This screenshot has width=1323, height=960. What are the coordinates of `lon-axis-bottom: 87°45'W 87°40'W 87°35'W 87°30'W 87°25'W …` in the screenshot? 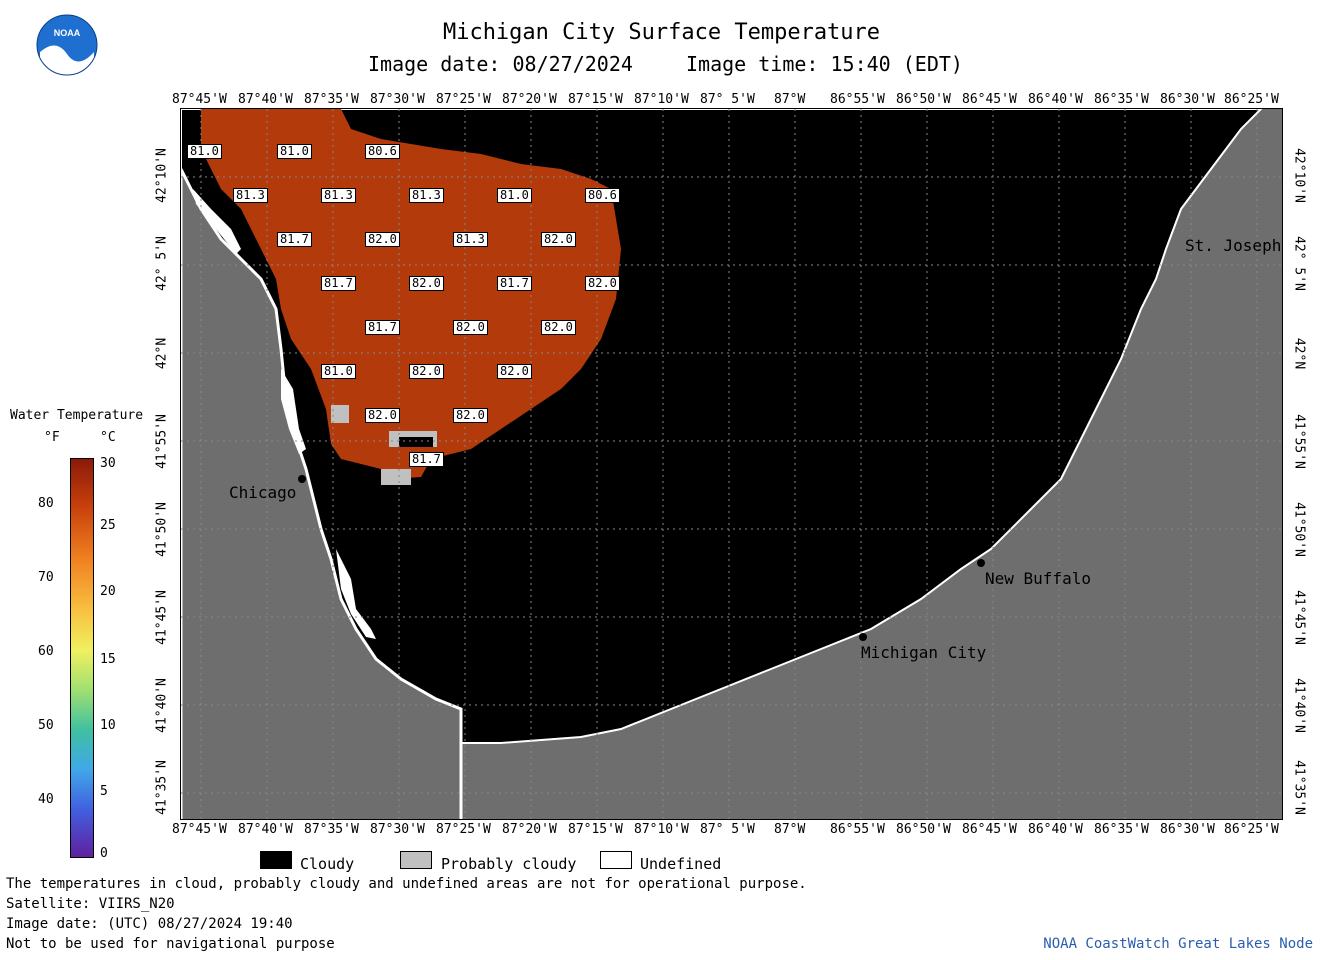 It's located at (661, 830).